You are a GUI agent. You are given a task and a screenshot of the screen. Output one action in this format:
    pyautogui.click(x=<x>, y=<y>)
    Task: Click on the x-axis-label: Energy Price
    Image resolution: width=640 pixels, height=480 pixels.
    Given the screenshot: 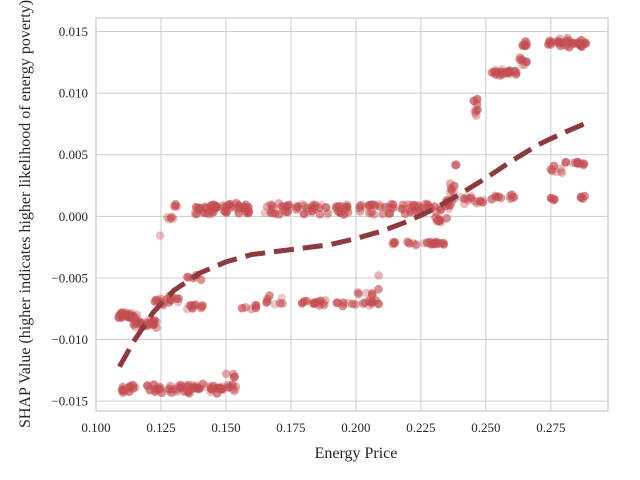 What is the action you would take?
    pyautogui.click(x=356, y=453)
    